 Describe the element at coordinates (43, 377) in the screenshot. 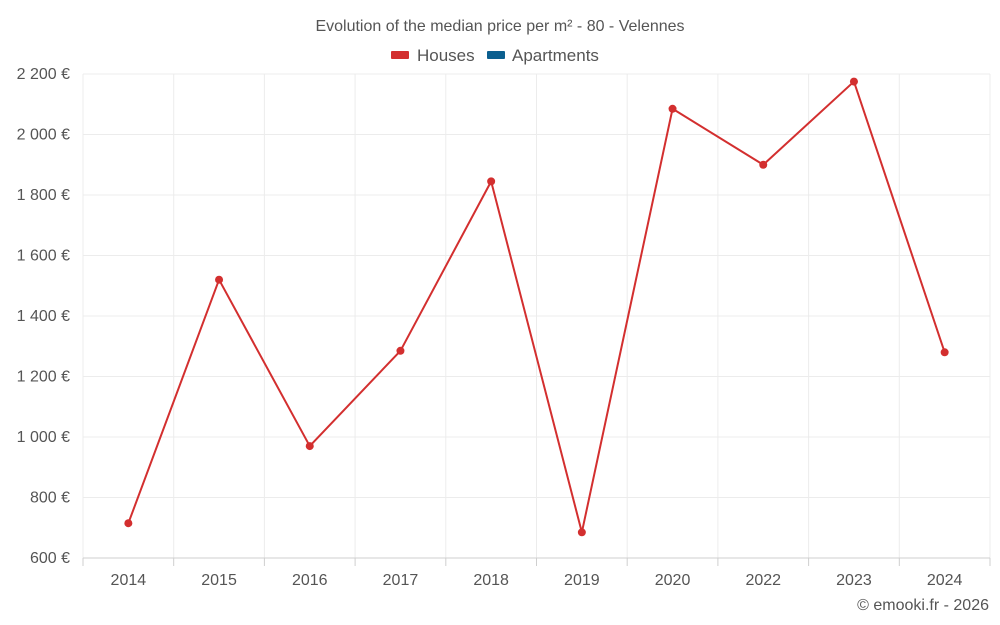

I see `y-tick-label: 1 200 €` at that location.